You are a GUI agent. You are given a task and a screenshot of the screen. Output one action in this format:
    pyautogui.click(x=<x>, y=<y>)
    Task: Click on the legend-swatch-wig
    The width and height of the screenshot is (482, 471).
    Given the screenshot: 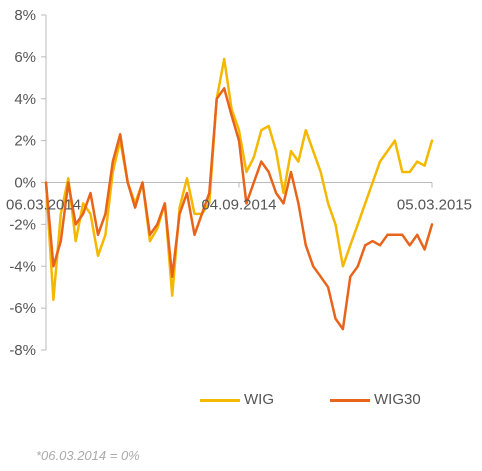 What is the action you would take?
    pyautogui.click(x=220, y=400)
    